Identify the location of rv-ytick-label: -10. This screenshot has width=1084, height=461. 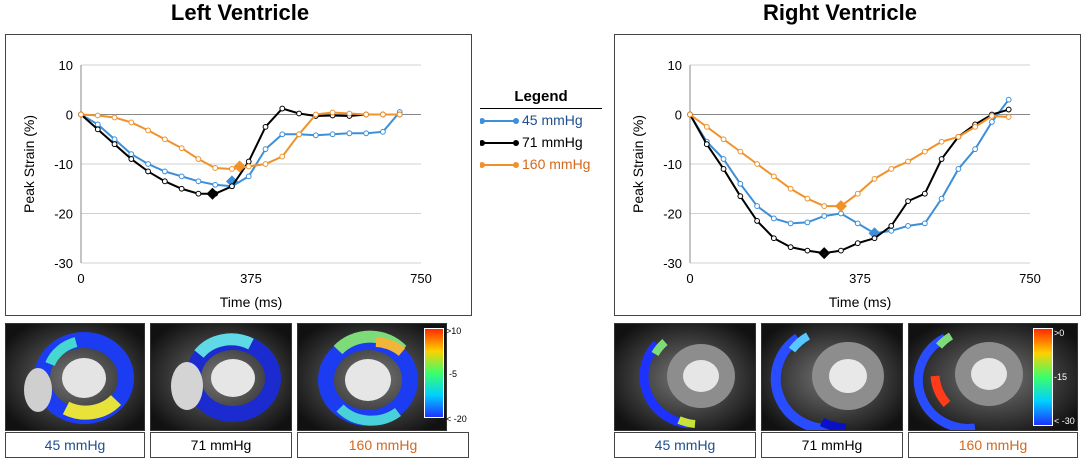
(672, 164).